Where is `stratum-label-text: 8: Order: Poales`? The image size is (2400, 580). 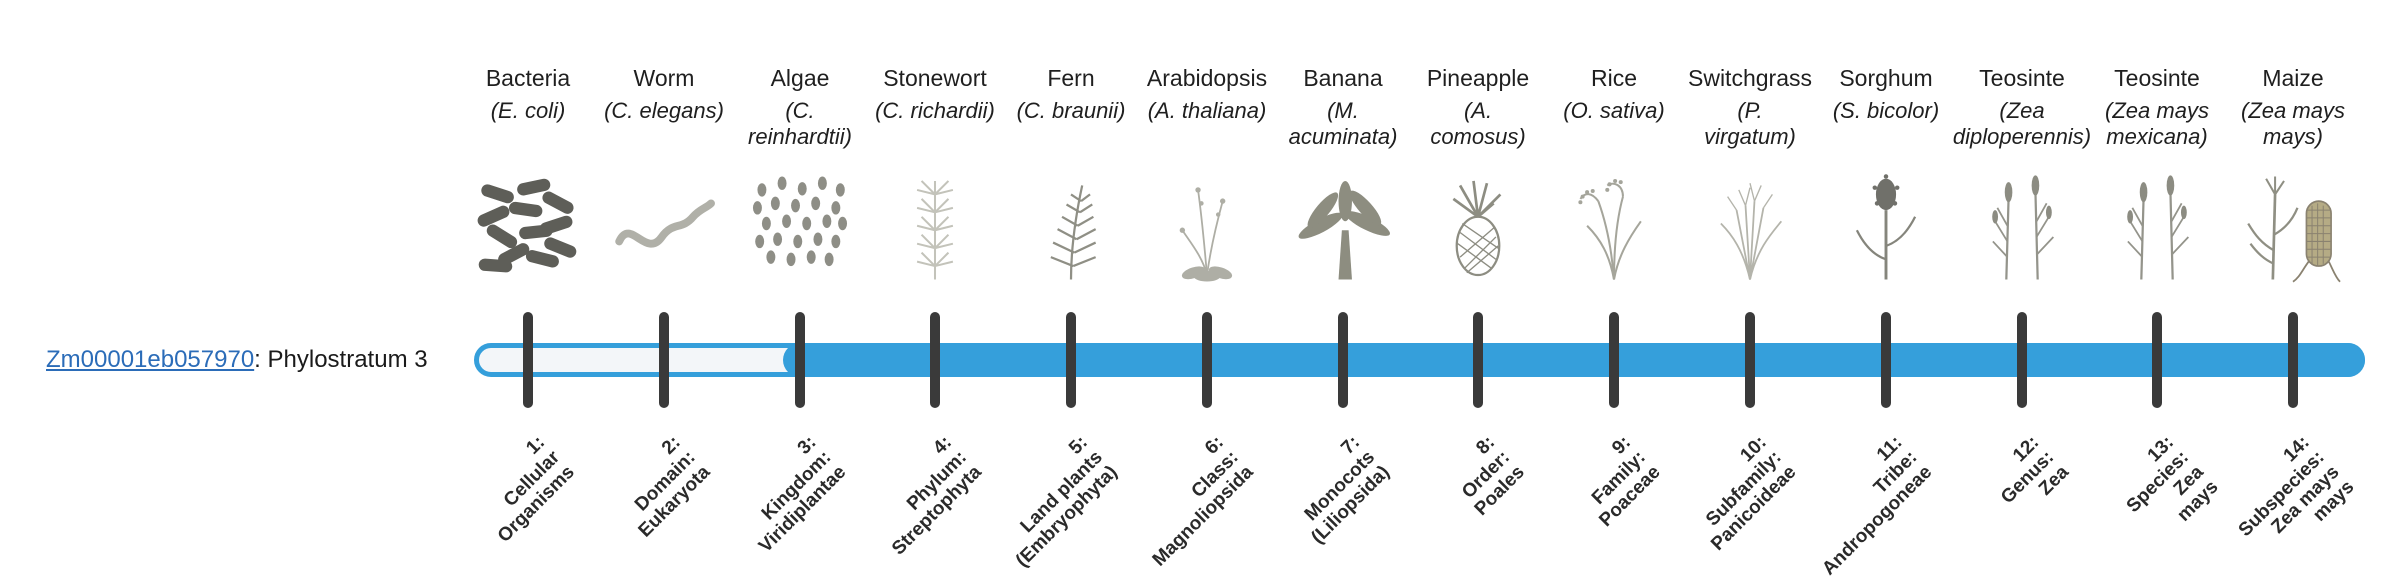
stratum-label-text: 8: Order: Poales is located at coordinates (1493, 476).